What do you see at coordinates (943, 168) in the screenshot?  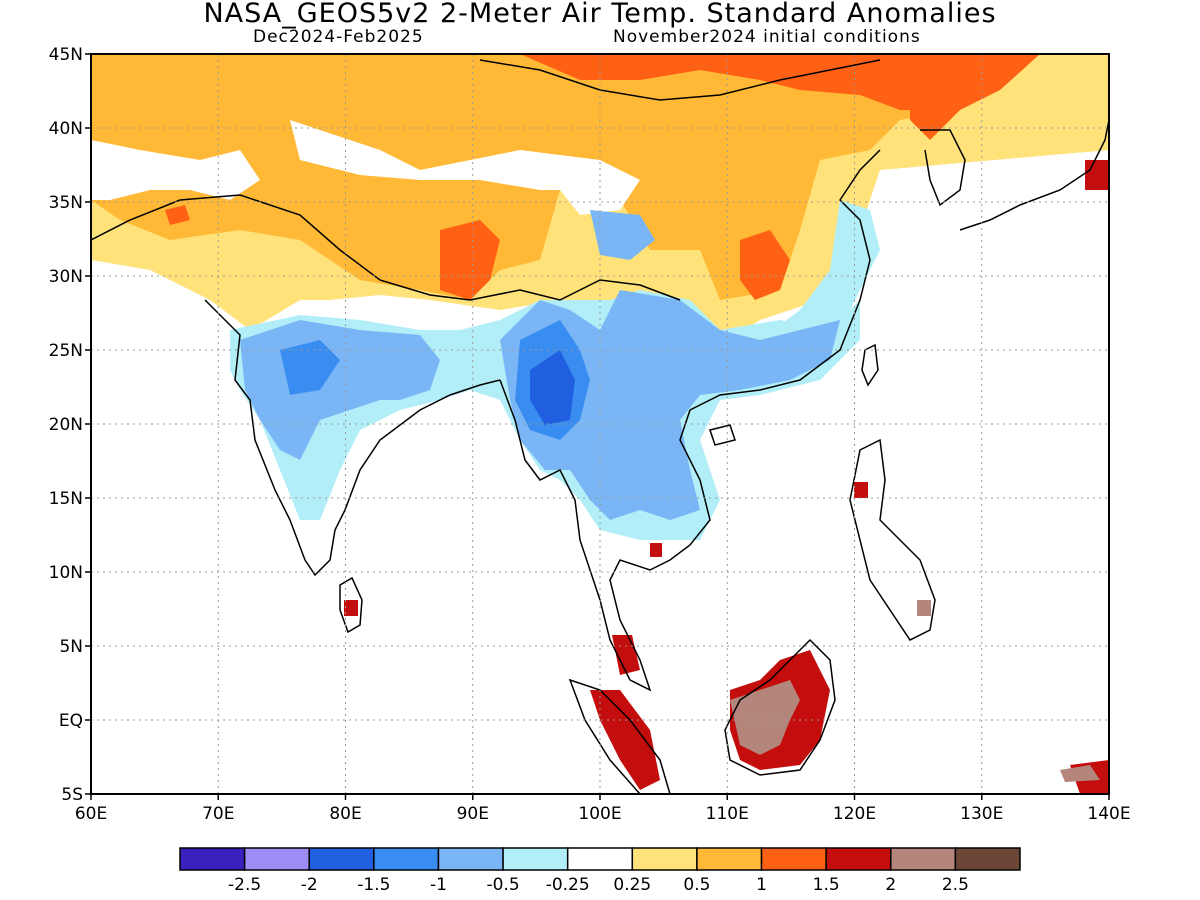 I see `korea-coastline` at bounding box center [943, 168].